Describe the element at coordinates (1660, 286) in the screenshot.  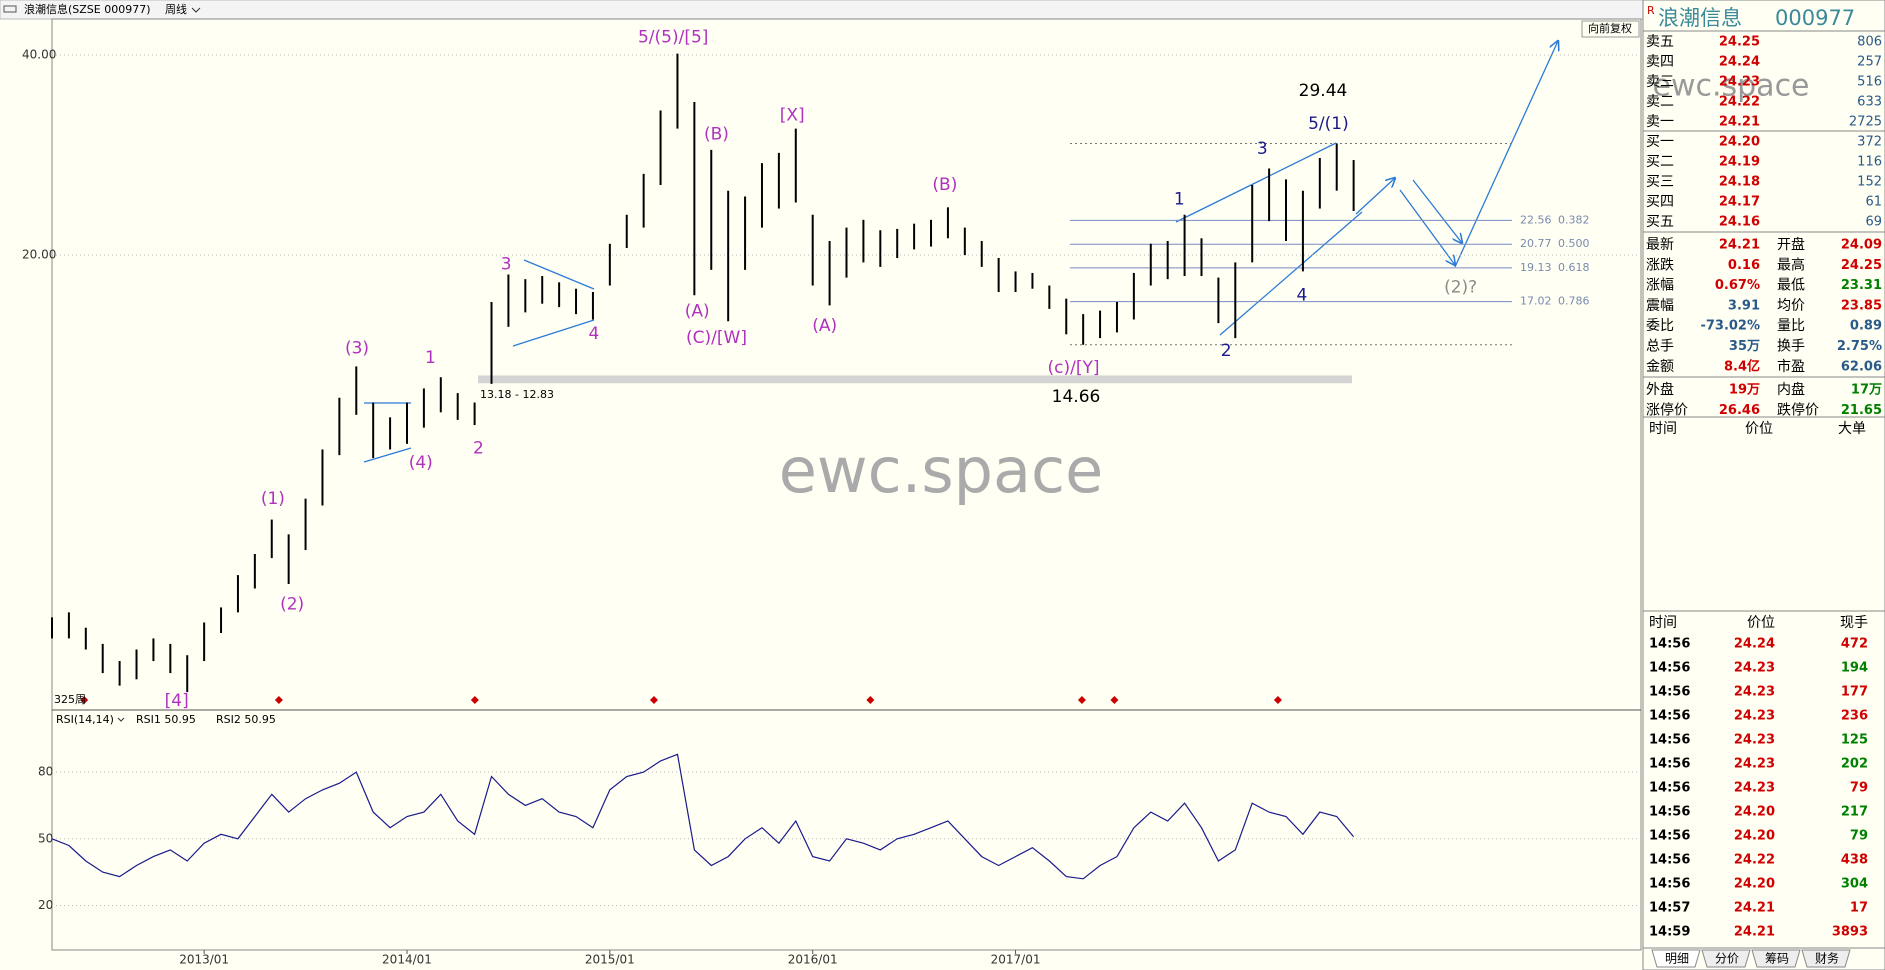
I see `stat-label: 涨幅` at that location.